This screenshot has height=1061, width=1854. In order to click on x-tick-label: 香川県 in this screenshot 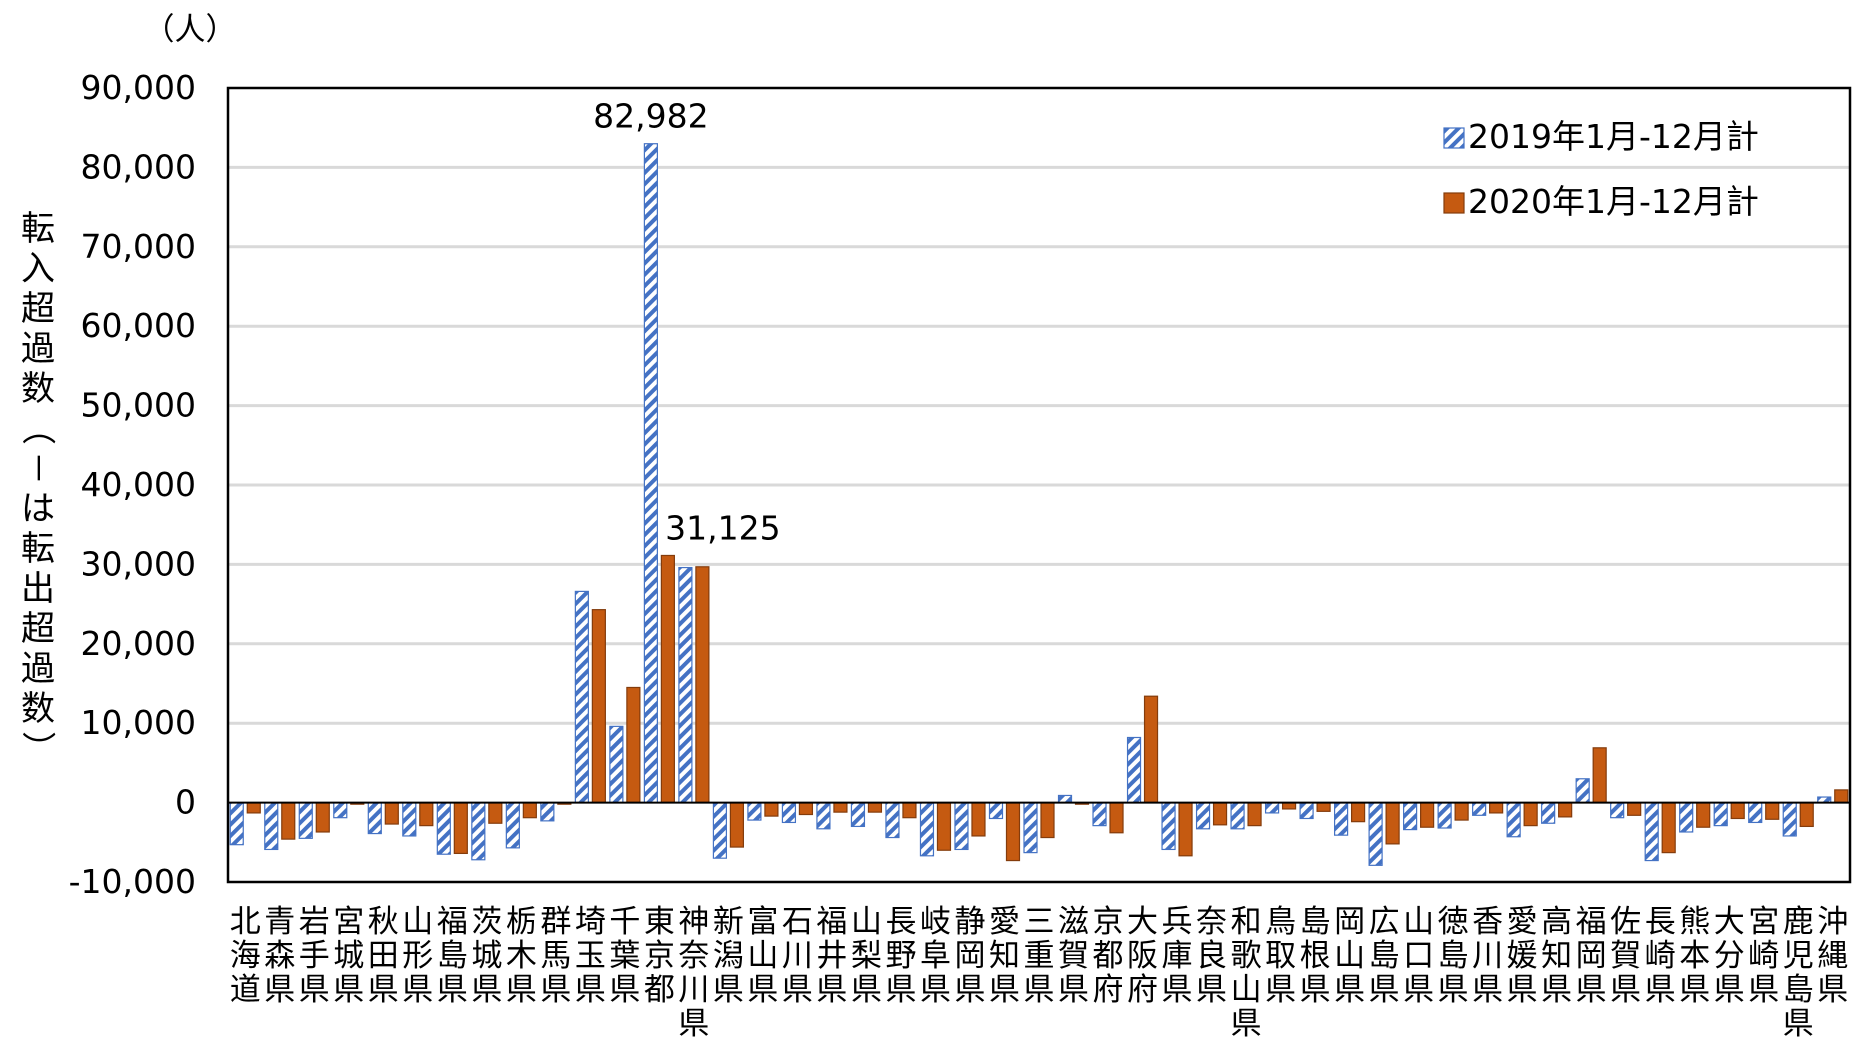, I will do `click(1487, 956)`.